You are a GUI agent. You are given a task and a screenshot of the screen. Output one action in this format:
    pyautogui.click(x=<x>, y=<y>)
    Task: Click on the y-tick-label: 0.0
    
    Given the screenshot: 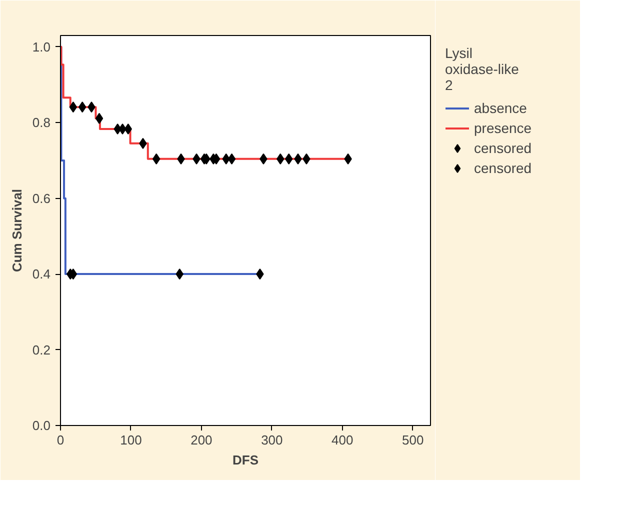 What is the action you would take?
    pyautogui.click(x=41, y=425)
    